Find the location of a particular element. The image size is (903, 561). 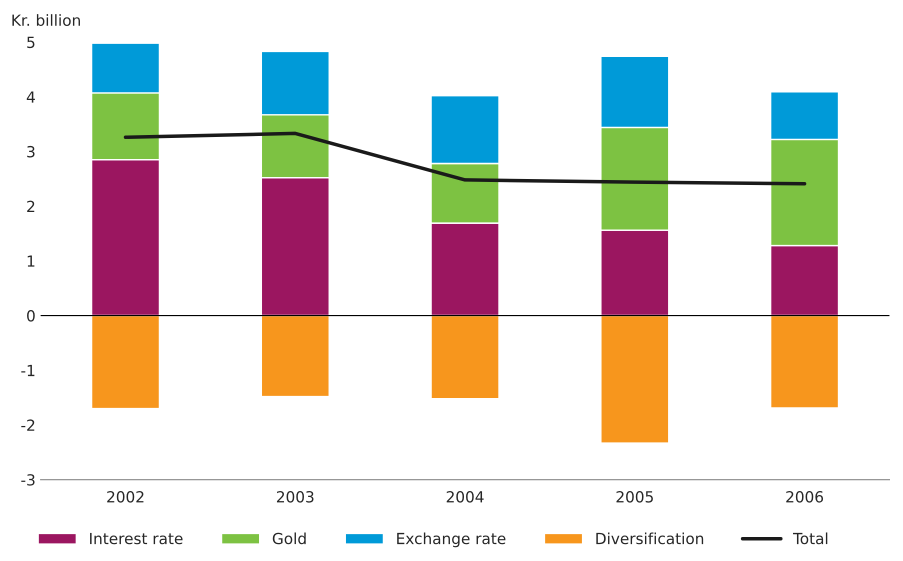

y-tick-label: 3 is located at coordinates (31, 152).